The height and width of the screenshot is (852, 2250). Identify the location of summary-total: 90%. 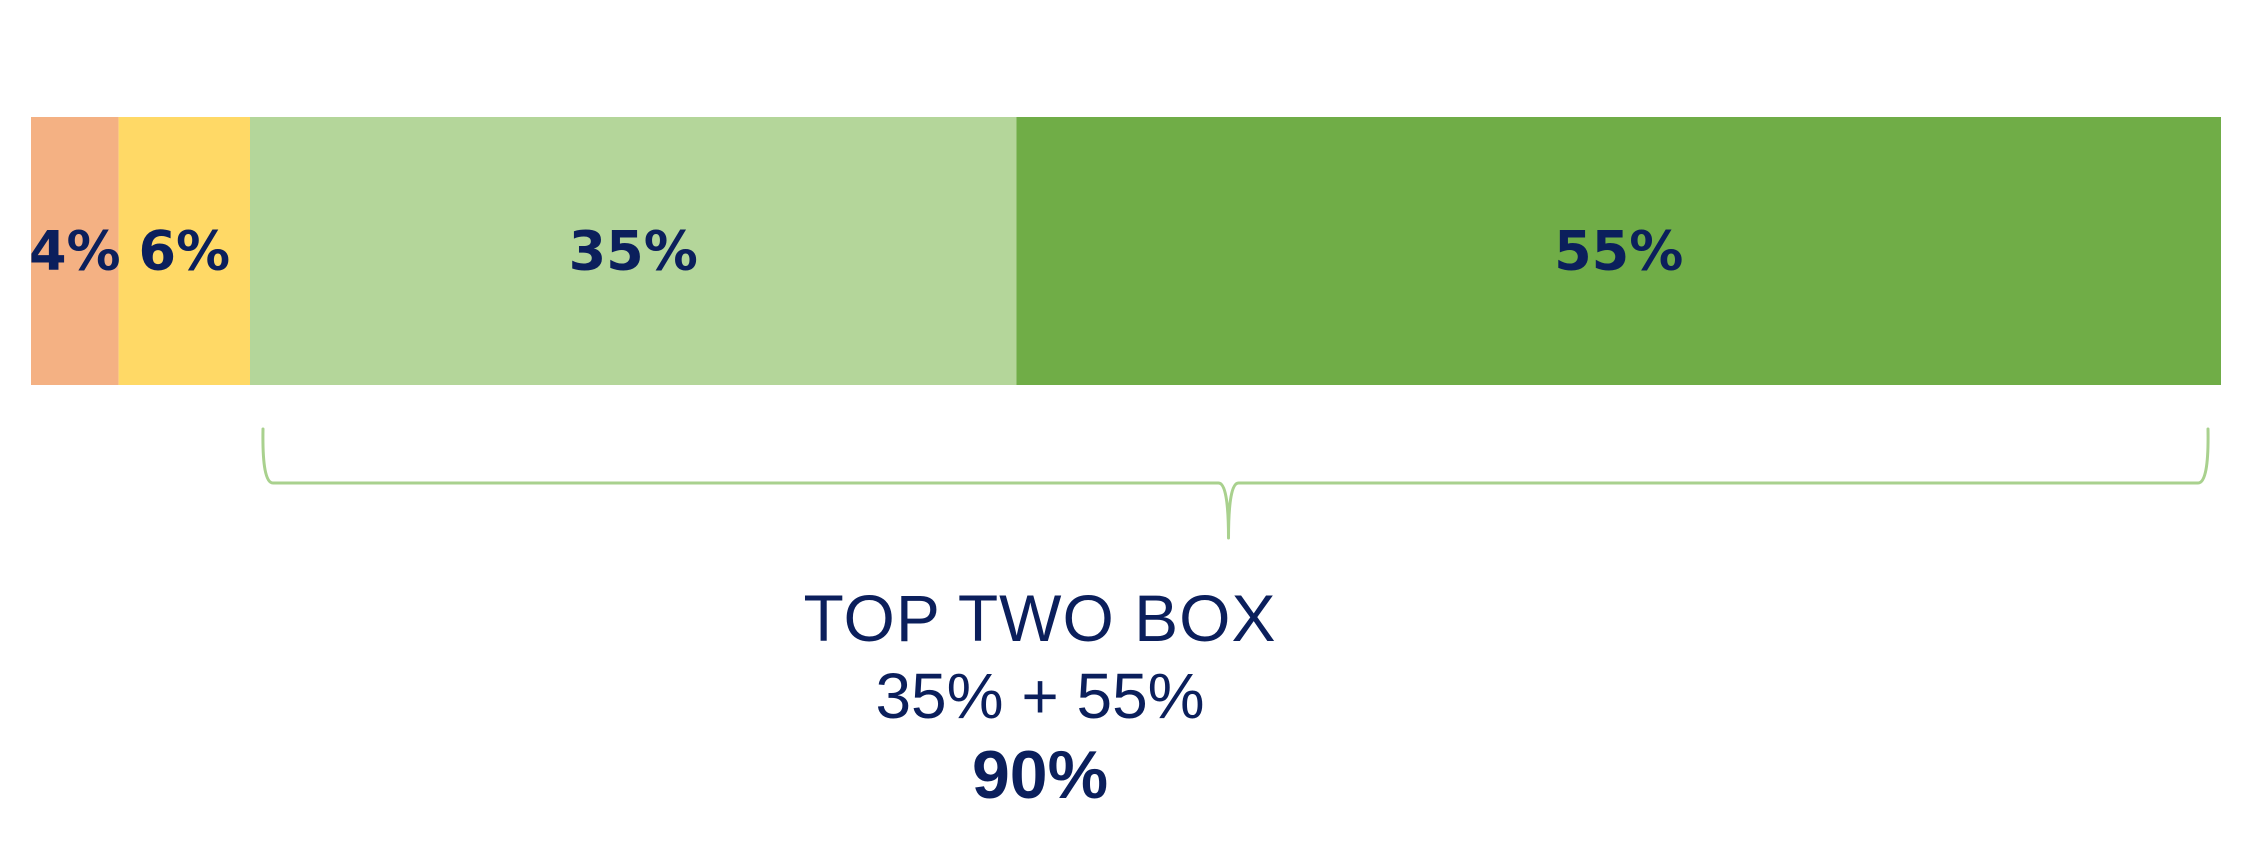
(1040, 775).